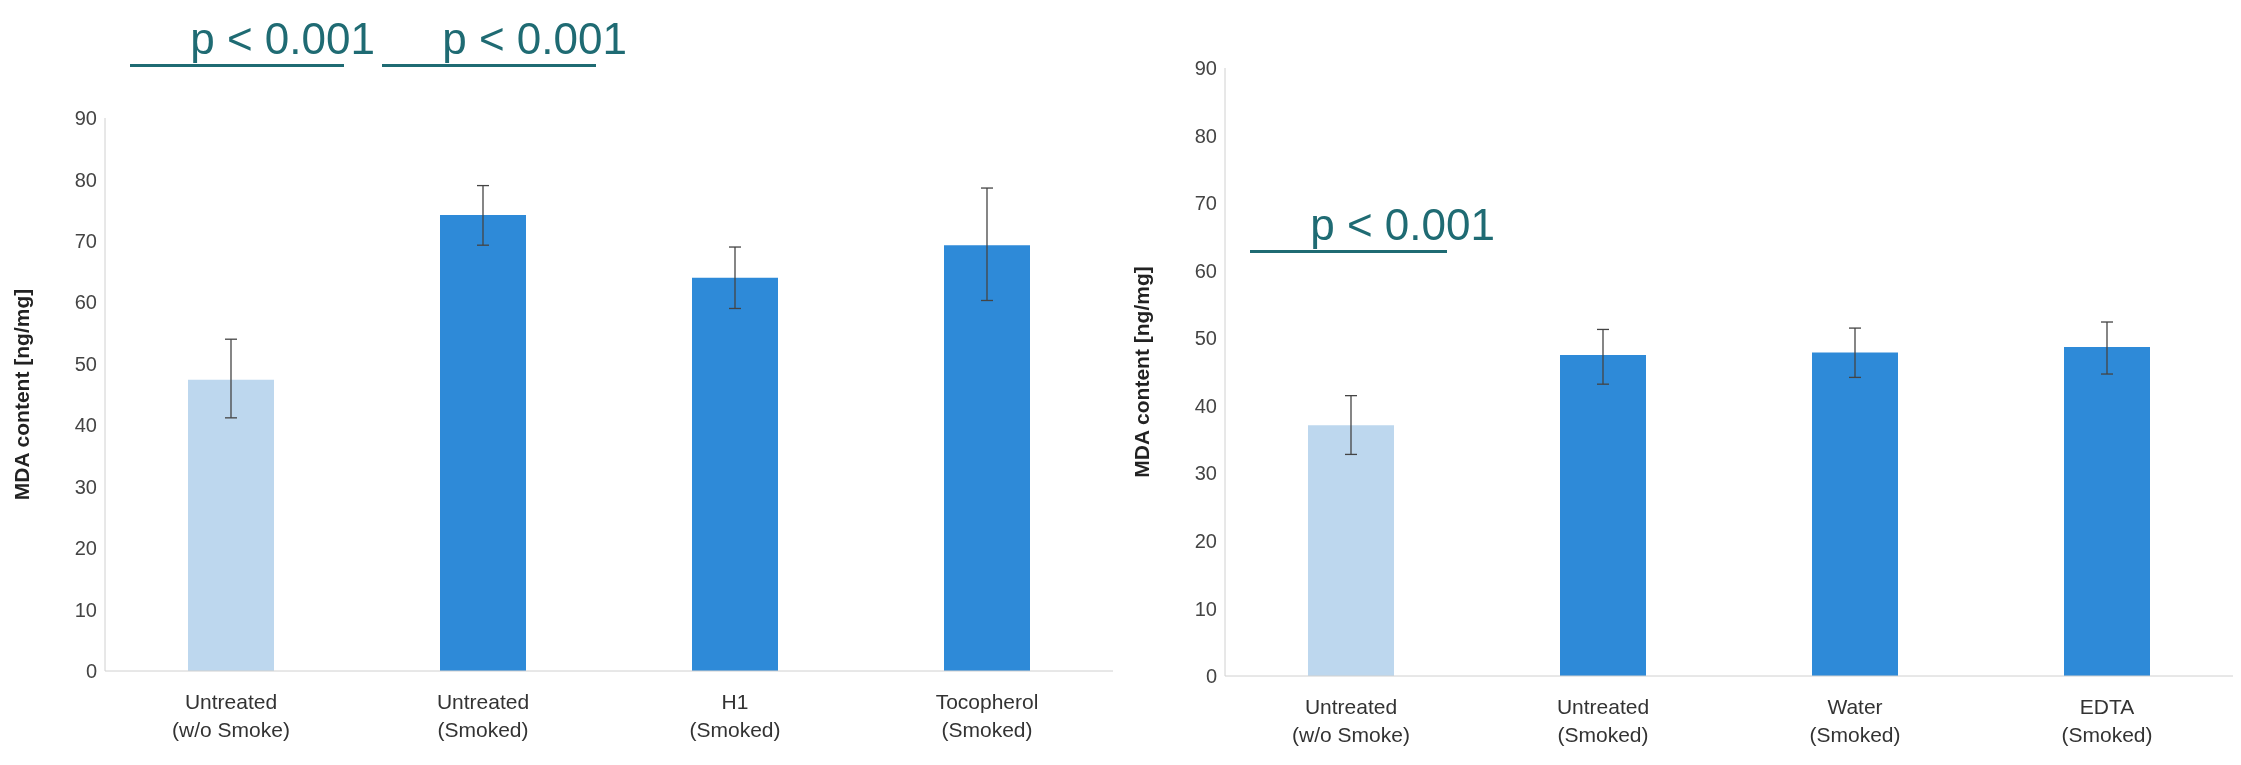 The height and width of the screenshot is (765, 2241). What do you see at coordinates (1402, 225) in the screenshot?
I see `annotation: p < 0.001` at bounding box center [1402, 225].